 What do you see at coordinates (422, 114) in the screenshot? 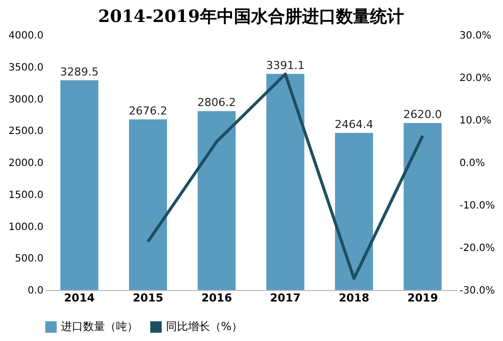
I see `data-label: 2620.0` at bounding box center [422, 114].